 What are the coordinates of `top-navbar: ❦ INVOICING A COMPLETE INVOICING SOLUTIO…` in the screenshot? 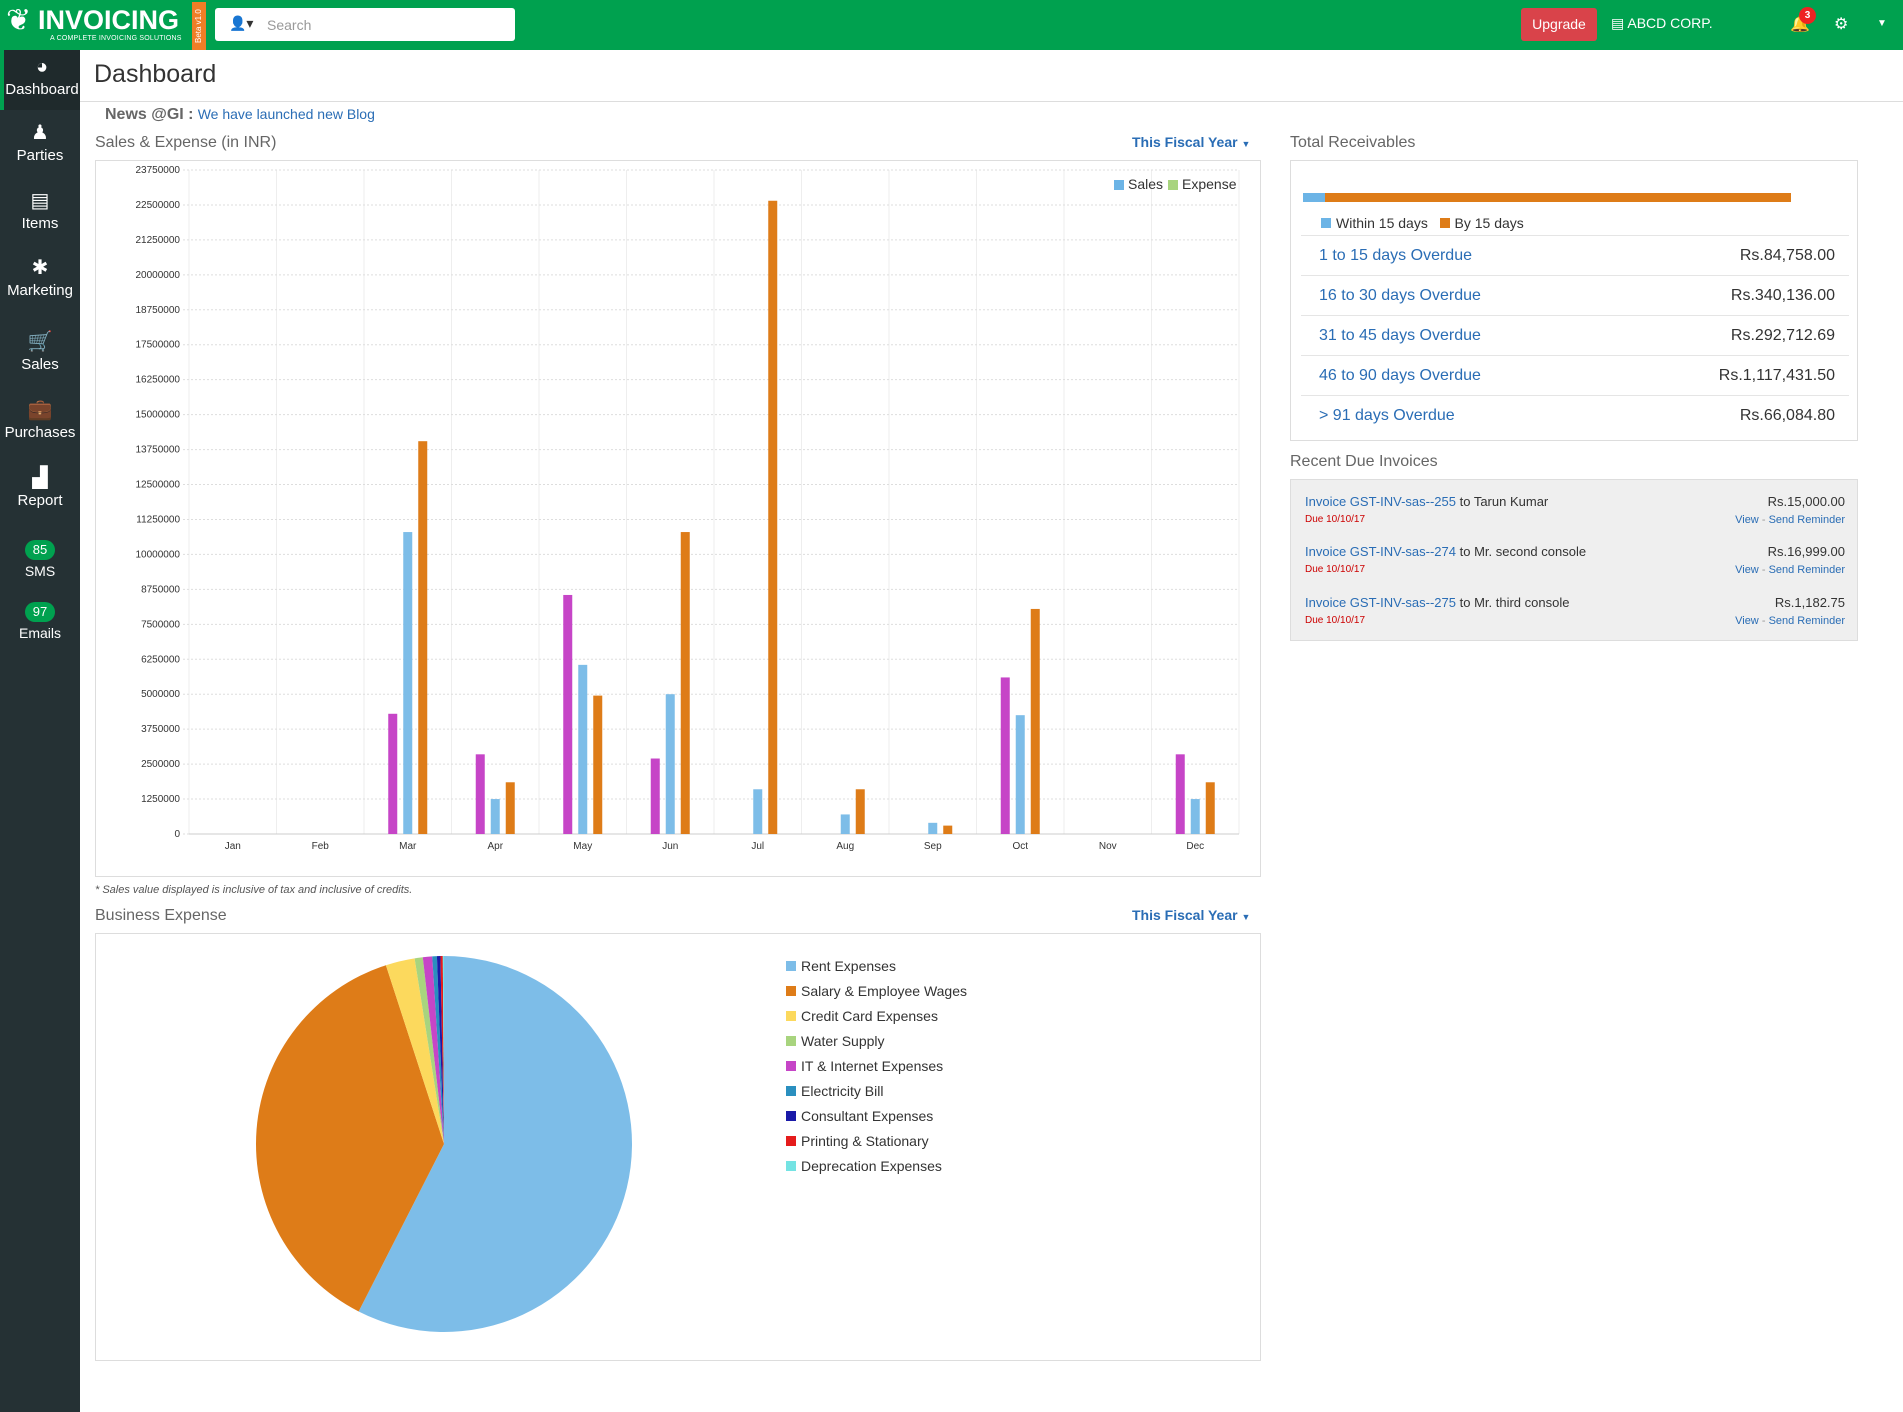 It's located at (951, 25).